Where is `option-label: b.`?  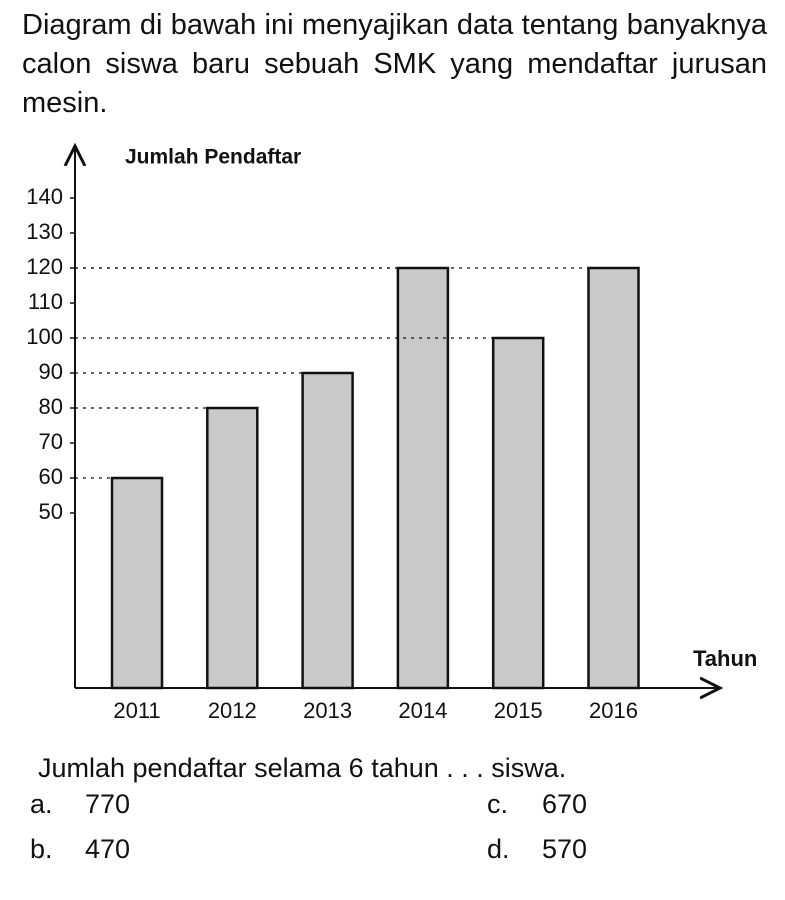 option-label: b. is located at coordinates (41, 849).